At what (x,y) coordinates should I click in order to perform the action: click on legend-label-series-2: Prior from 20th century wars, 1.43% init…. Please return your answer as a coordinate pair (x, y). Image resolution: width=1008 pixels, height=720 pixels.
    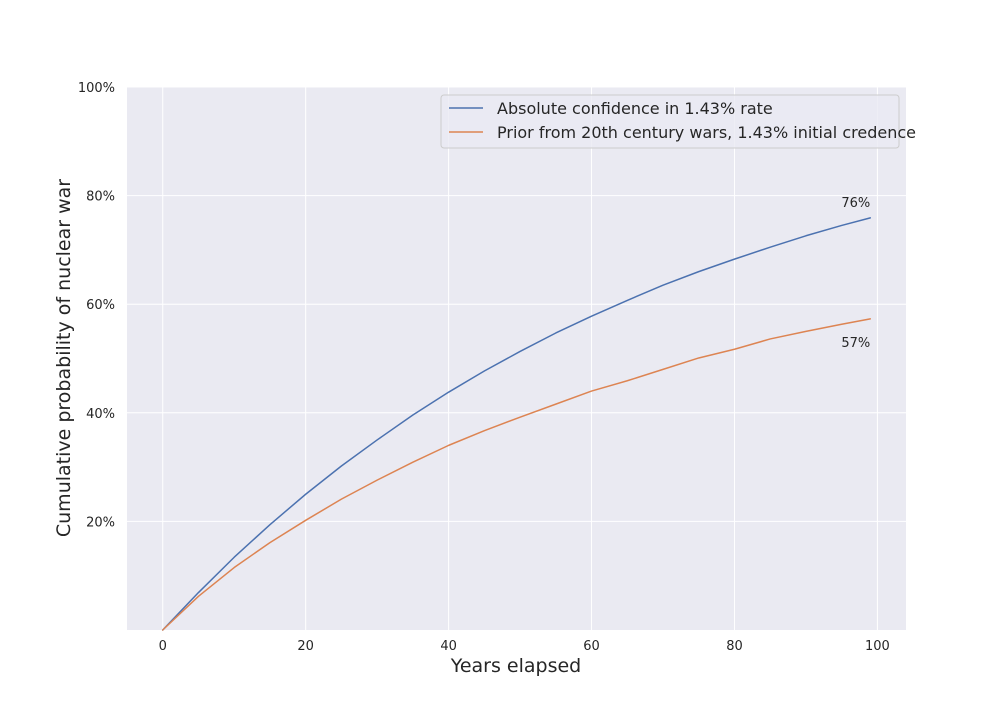
    Looking at the image, I should click on (706, 132).